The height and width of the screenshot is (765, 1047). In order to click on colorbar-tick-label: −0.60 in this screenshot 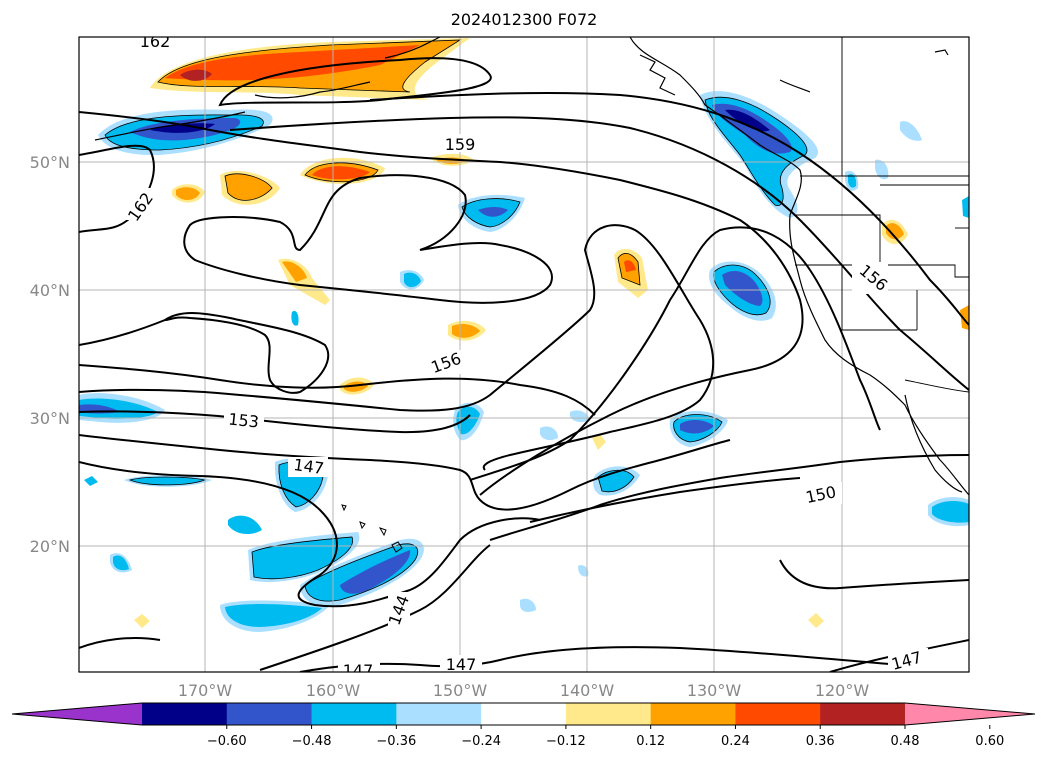, I will do `click(227, 741)`.